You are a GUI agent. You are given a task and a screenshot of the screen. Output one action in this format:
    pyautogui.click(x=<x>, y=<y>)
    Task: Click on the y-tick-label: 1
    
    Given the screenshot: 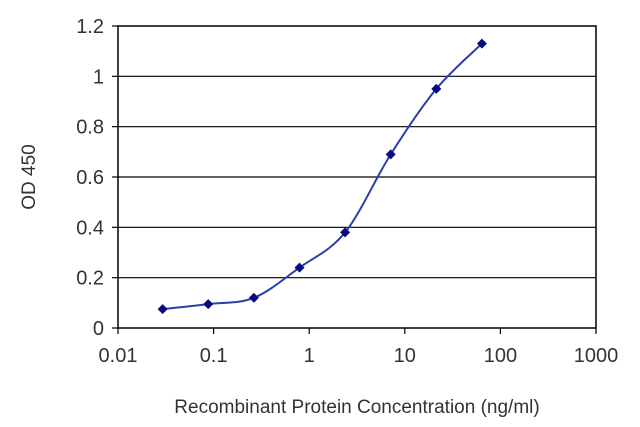 What is the action you would take?
    pyautogui.click(x=98, y=77)
    